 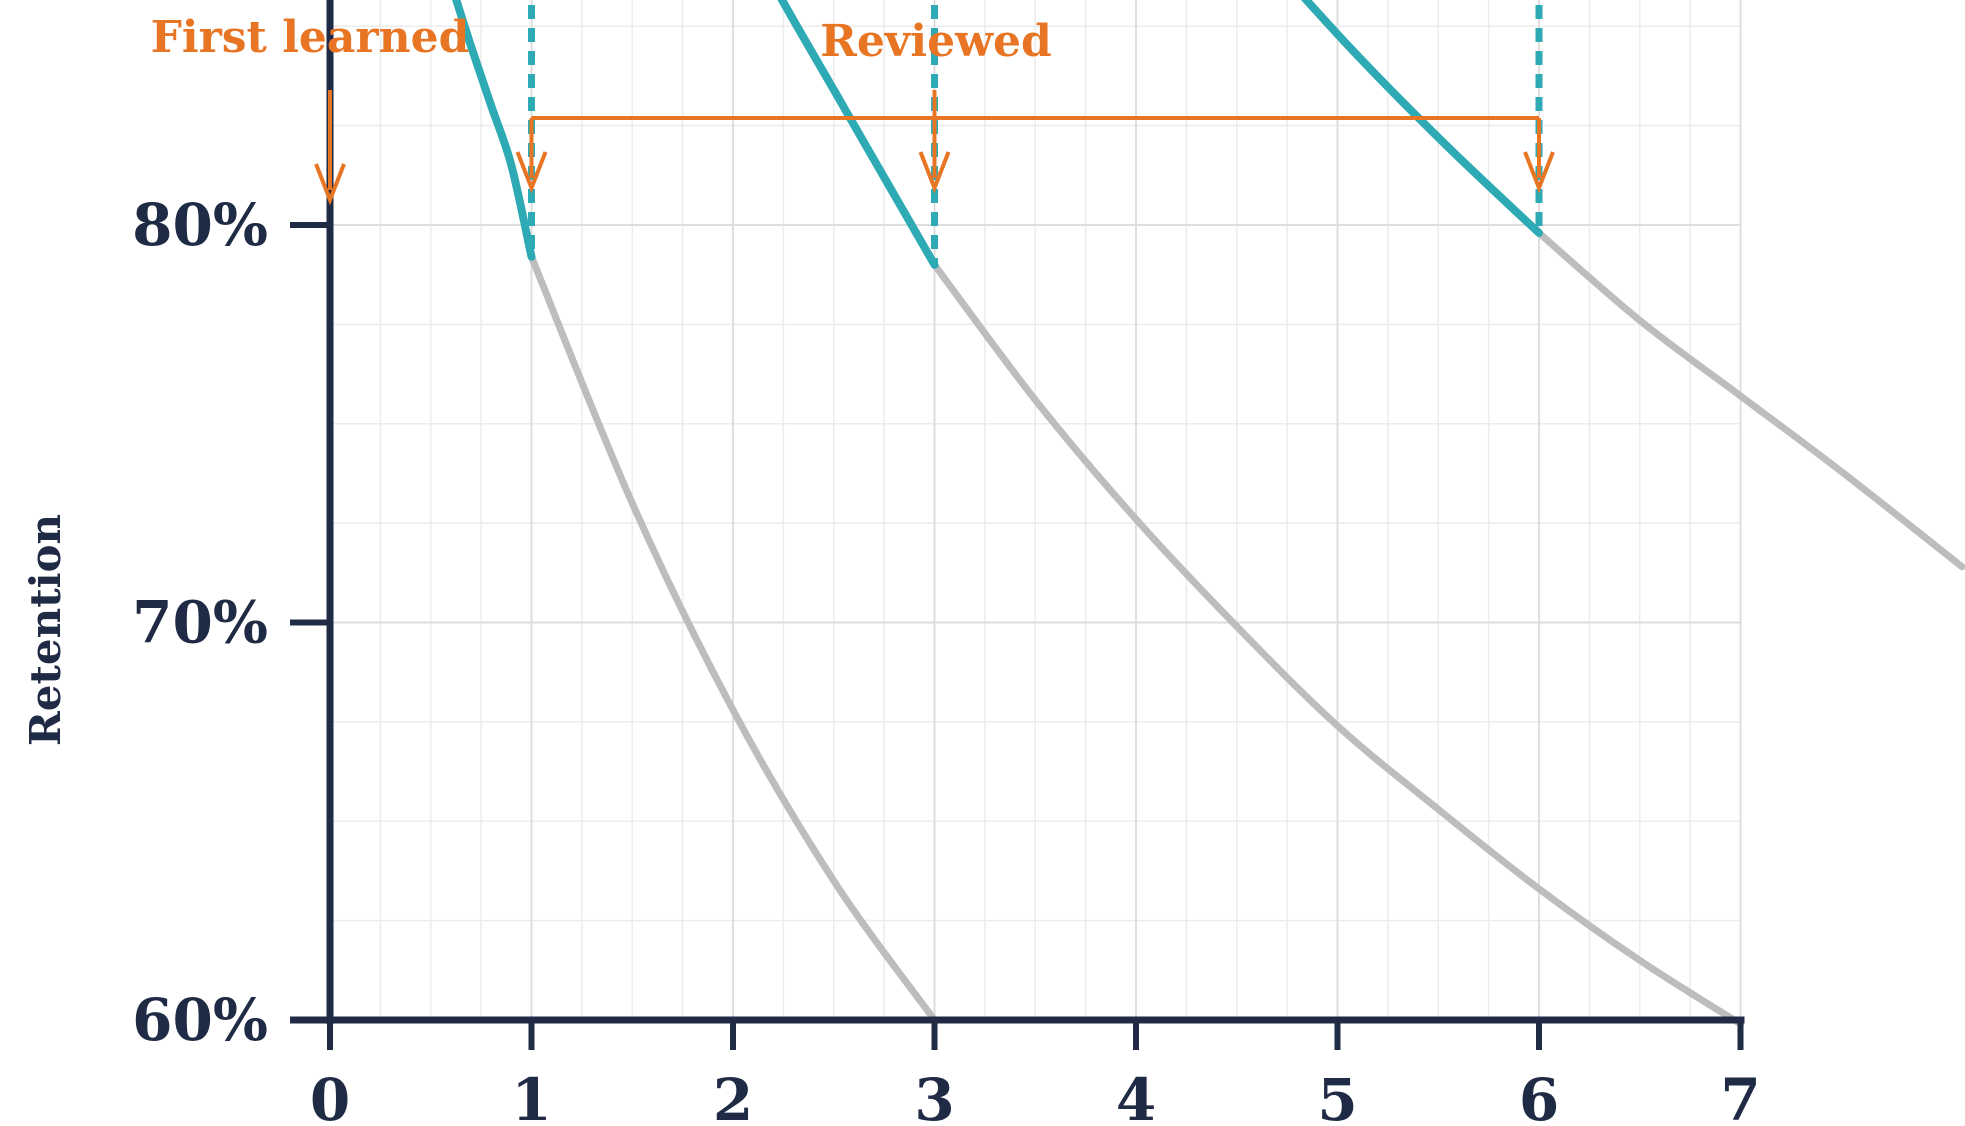 I want to click on x-tick-label: 6, so click(x=1539, y=1096).